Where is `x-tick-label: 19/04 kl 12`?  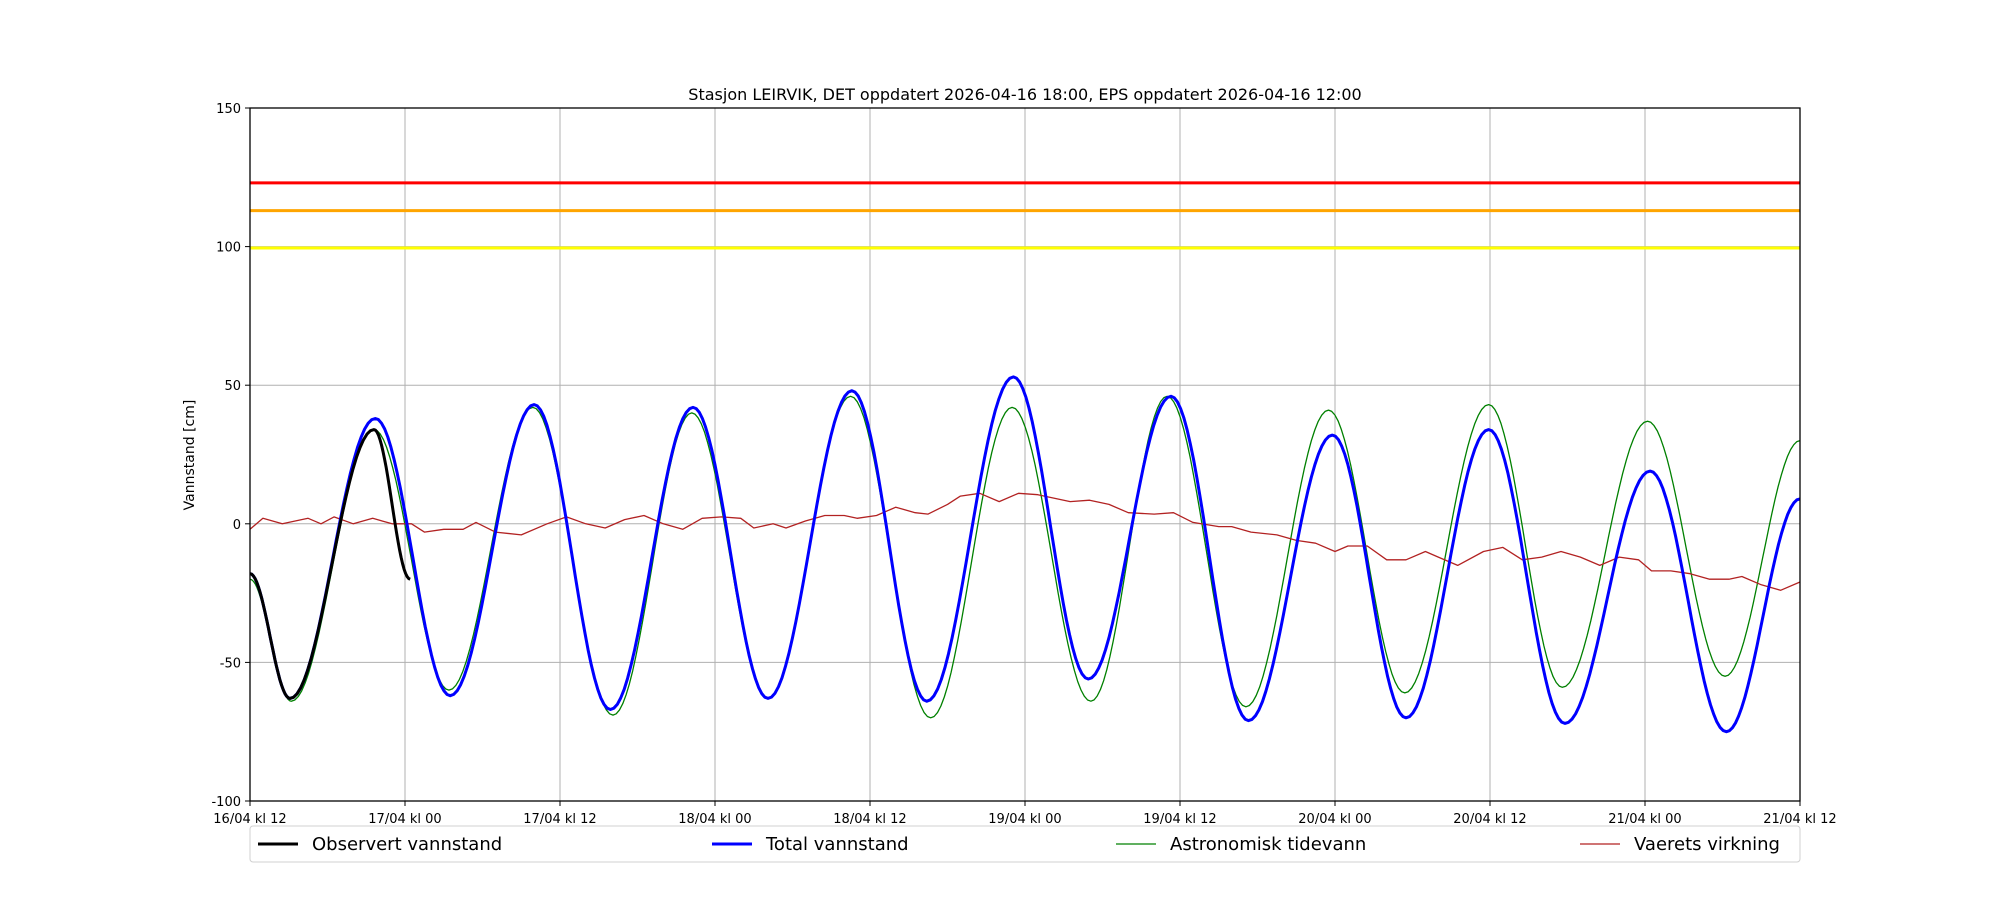 x-tick-label: 19/04 kl 12 is located at coordinates (1179, 819).